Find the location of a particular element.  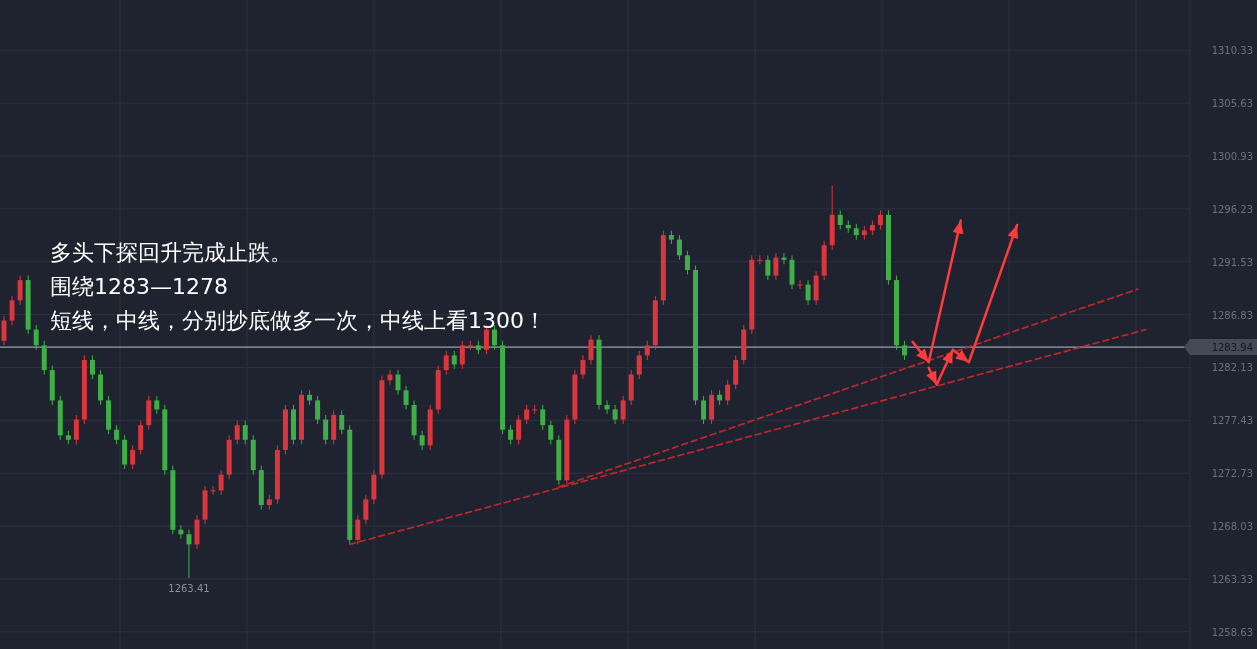

y-tick-label: 1268.03 is located at coordinates (1232, 527).